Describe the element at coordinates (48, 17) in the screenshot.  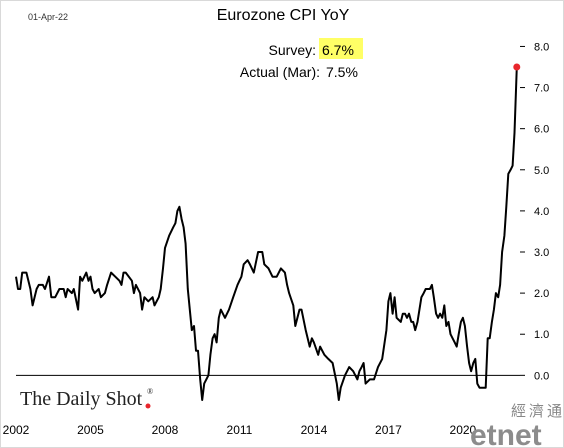
I see `report-date: 01-Apr-22` at that location.